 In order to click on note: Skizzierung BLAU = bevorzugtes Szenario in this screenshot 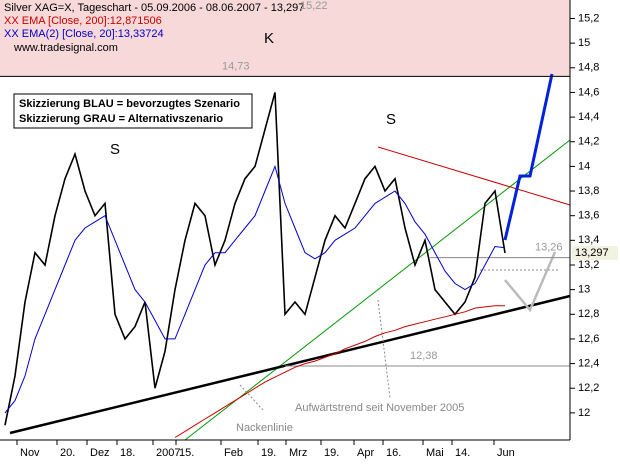, I will do `click(129, 104)`.